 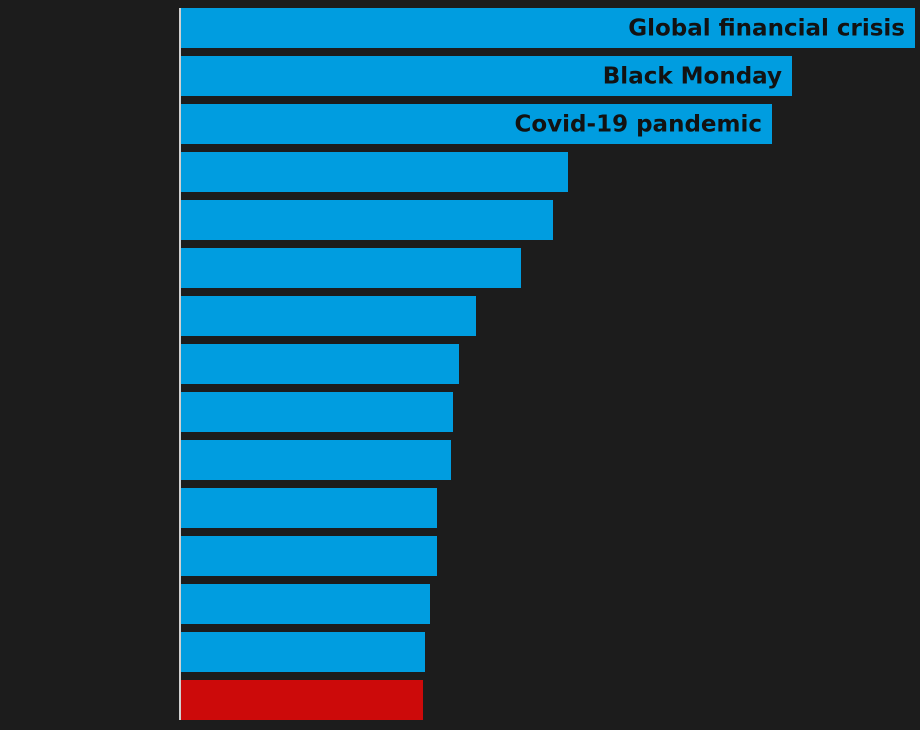 What do you see at coordinates (766, 29) in the screenshot?
I see `bar-label: Global financial crisis` at bounding box center [766, 29].